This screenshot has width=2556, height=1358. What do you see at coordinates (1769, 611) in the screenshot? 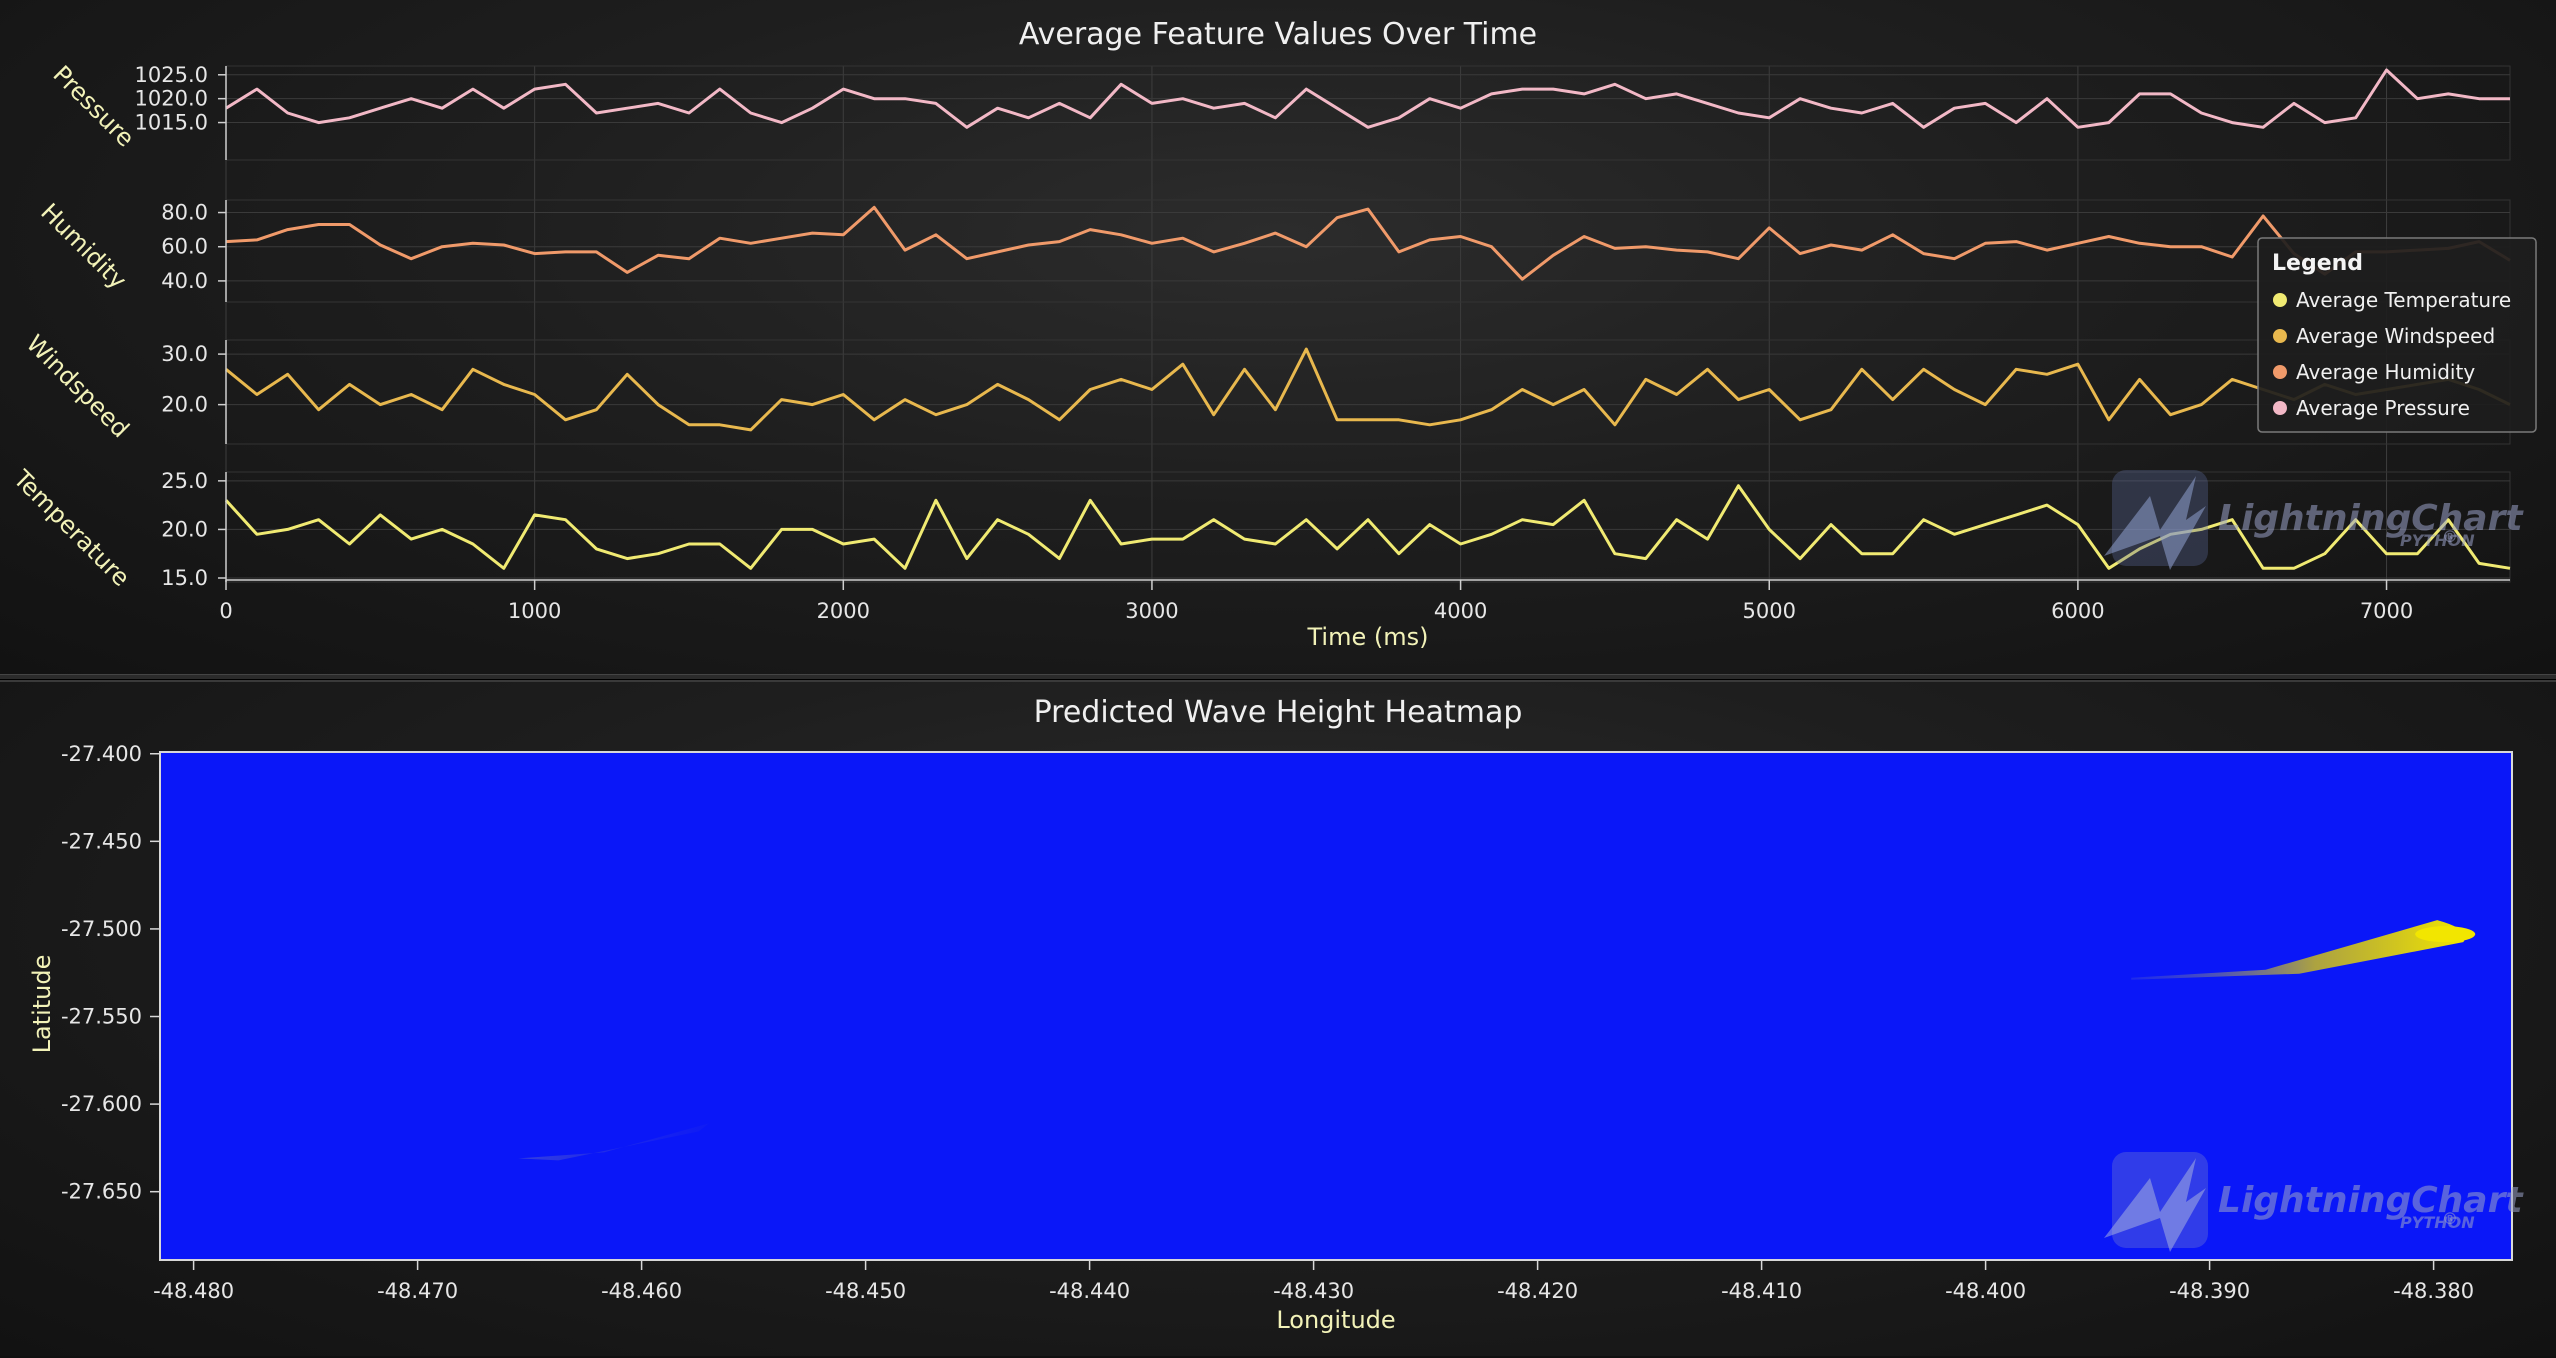
I see `x-tick-label: 5000` at bounding box center [1769, 611].